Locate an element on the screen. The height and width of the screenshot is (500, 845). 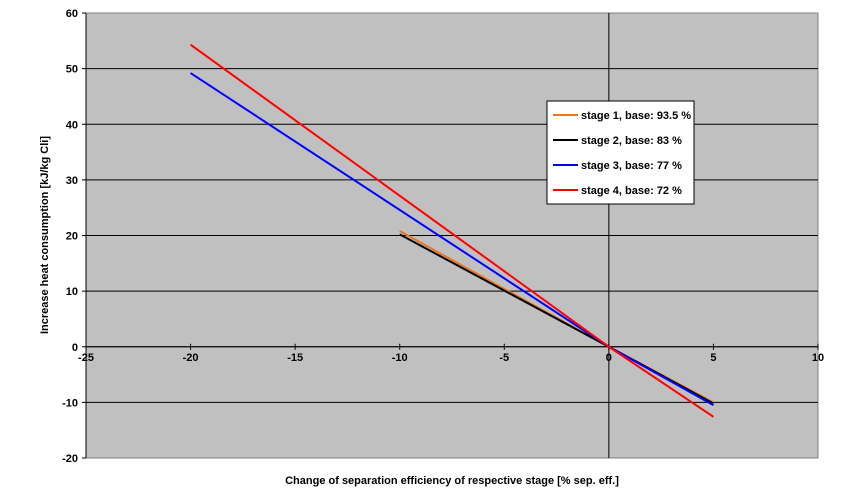
y-tick-label: 20 is located at coordinates (72, 237).